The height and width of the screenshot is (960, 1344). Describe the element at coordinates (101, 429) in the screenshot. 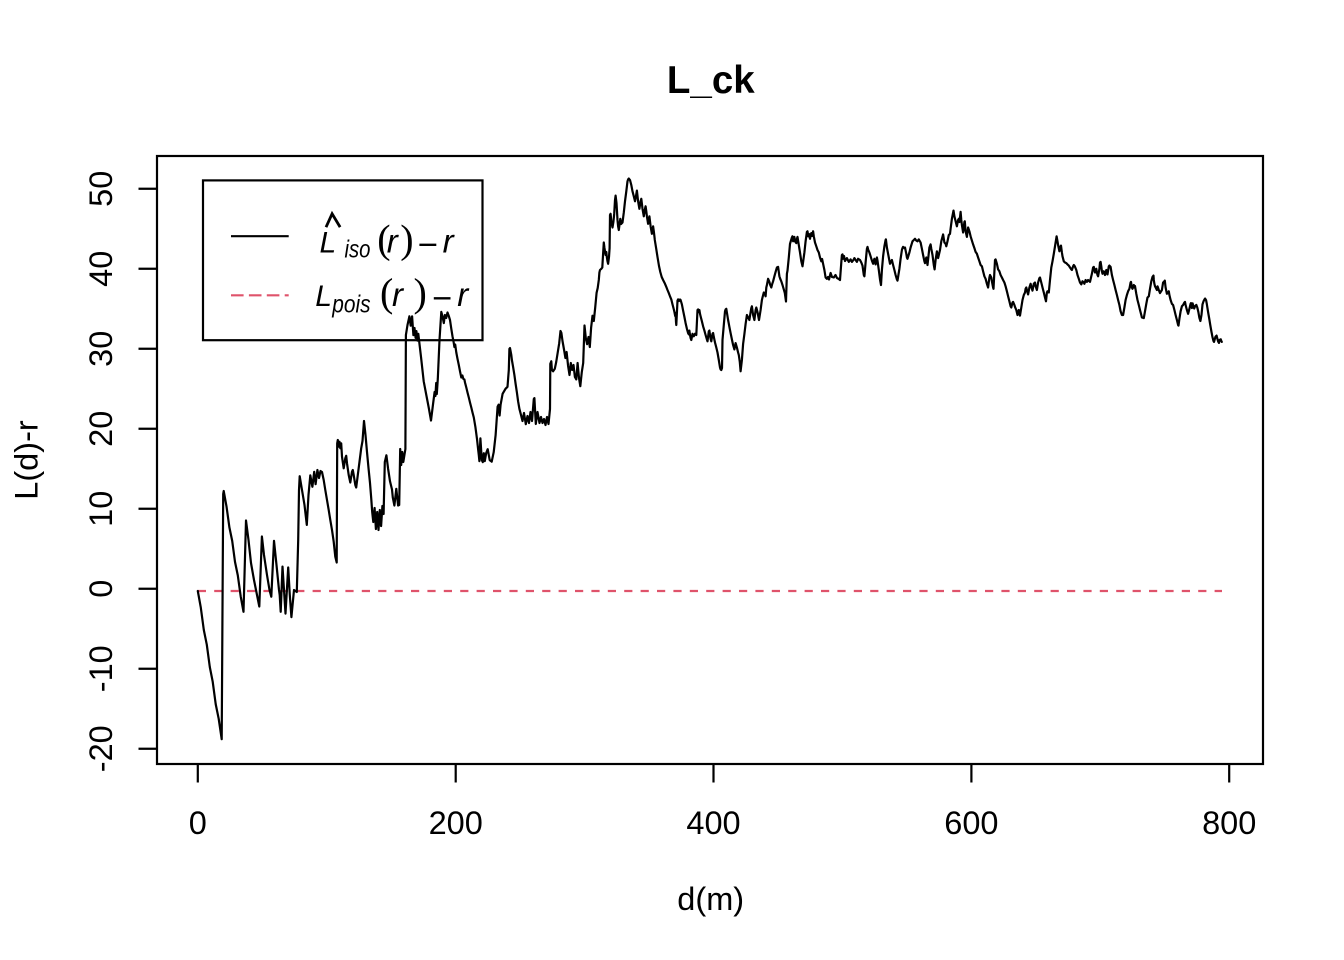

I see `svg-text: 20` at that location.